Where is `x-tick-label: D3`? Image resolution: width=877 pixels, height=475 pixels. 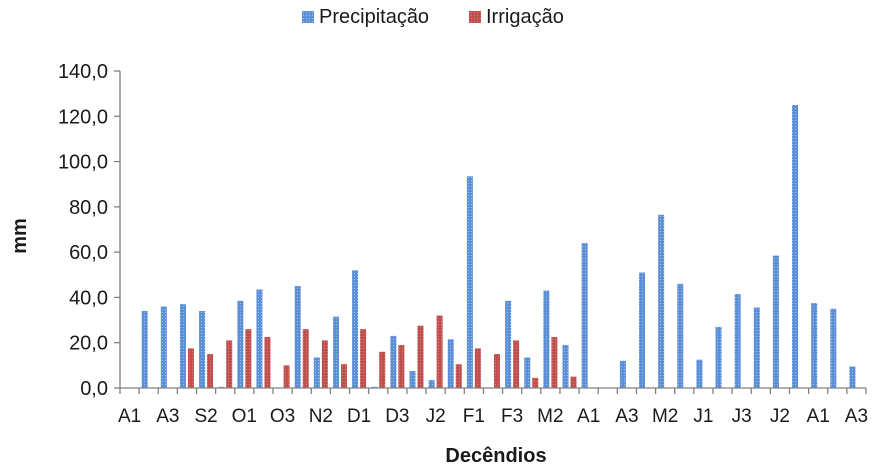 x-tick-label: D3 is located at coordinates (397, 416).